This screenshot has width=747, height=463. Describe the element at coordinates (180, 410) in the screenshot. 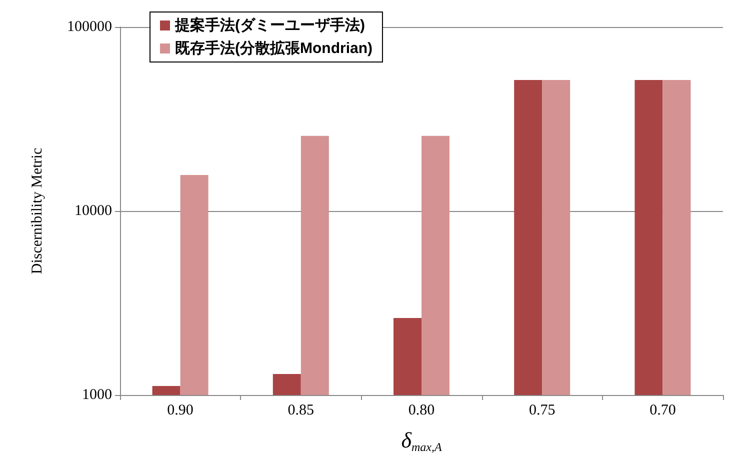

I see `x-tick-label: 0.90` at that location.